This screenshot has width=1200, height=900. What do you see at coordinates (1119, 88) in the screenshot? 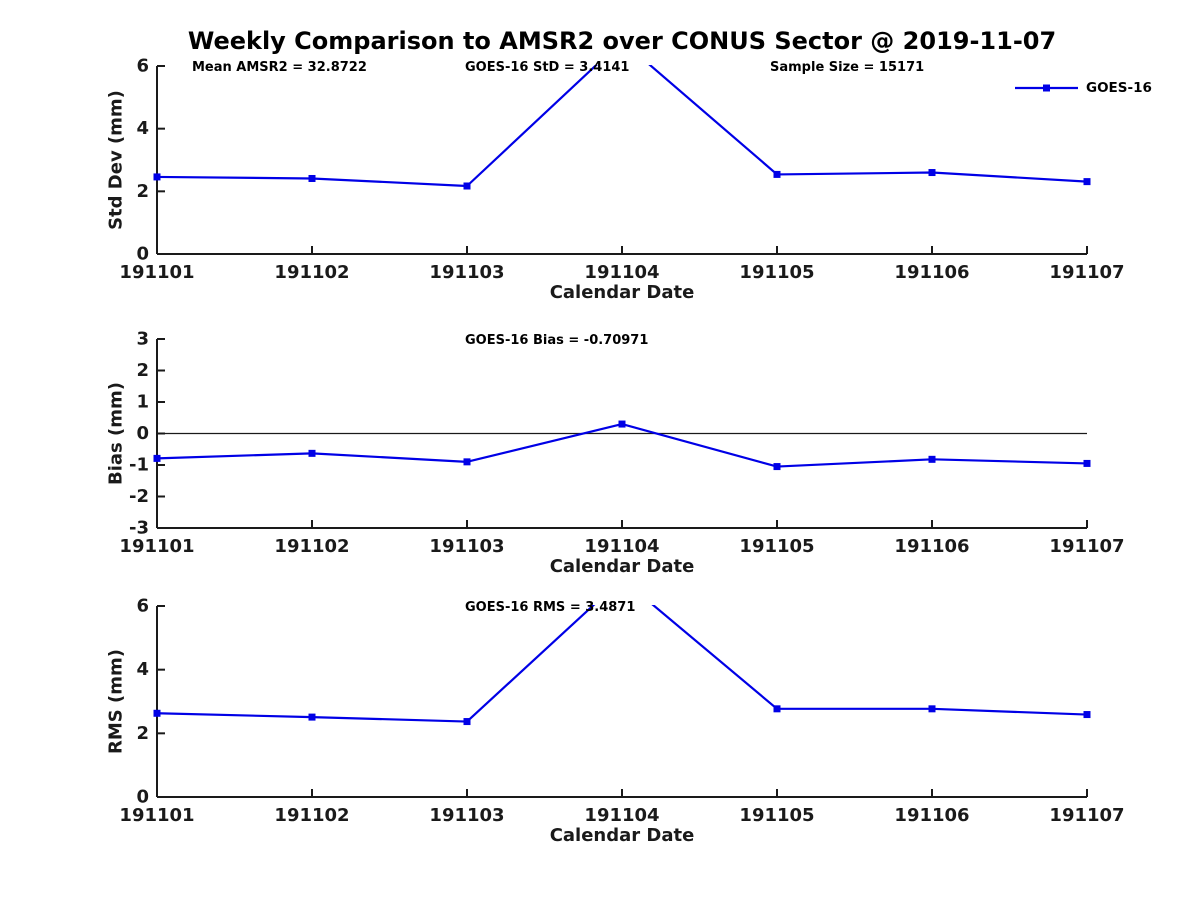
I see `legend-label: GOES-16` at bounding box center [1119, 88].